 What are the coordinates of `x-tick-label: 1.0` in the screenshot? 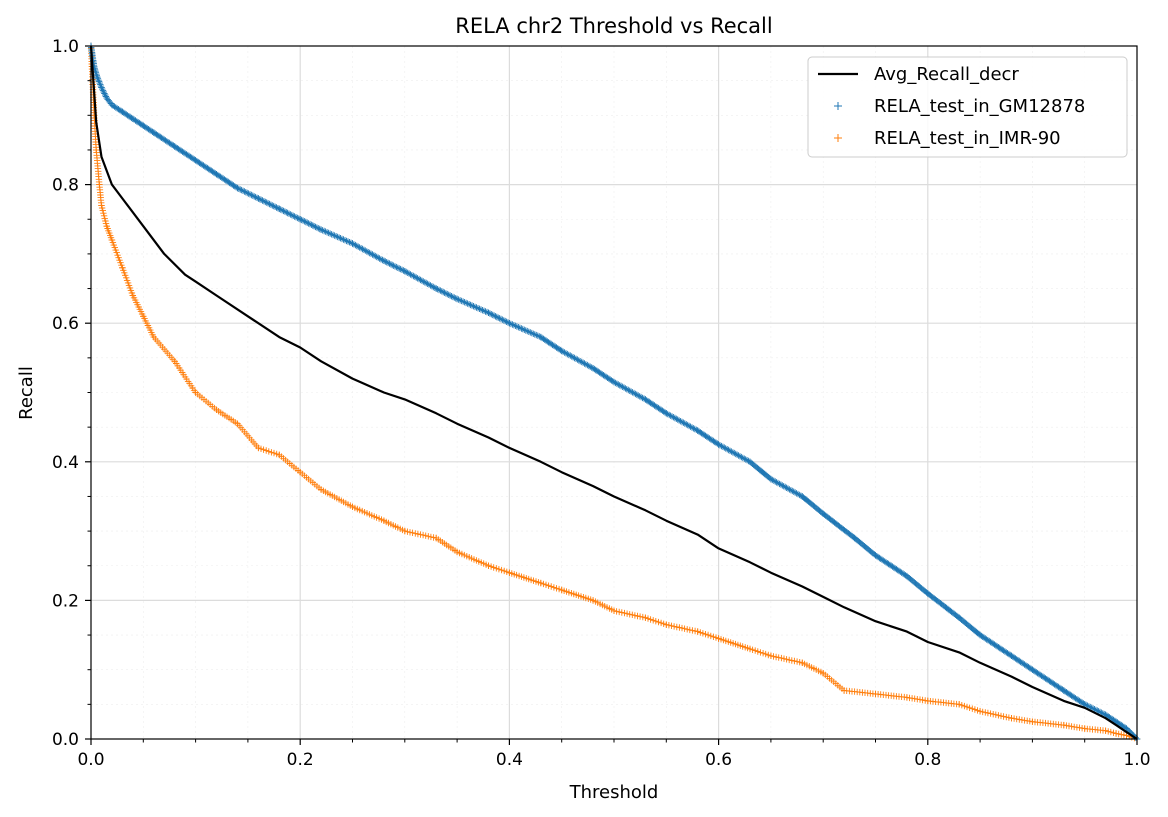 It's located at (1136, 760).